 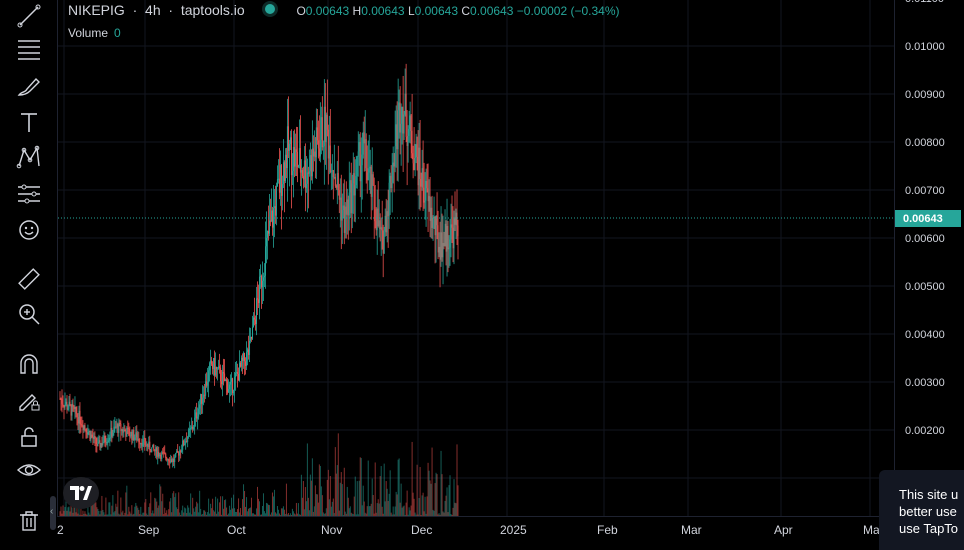 What do you see at coordinates (29, 49) in the screenshot?
I see `fib-icon` at bounding box center [29, 49].